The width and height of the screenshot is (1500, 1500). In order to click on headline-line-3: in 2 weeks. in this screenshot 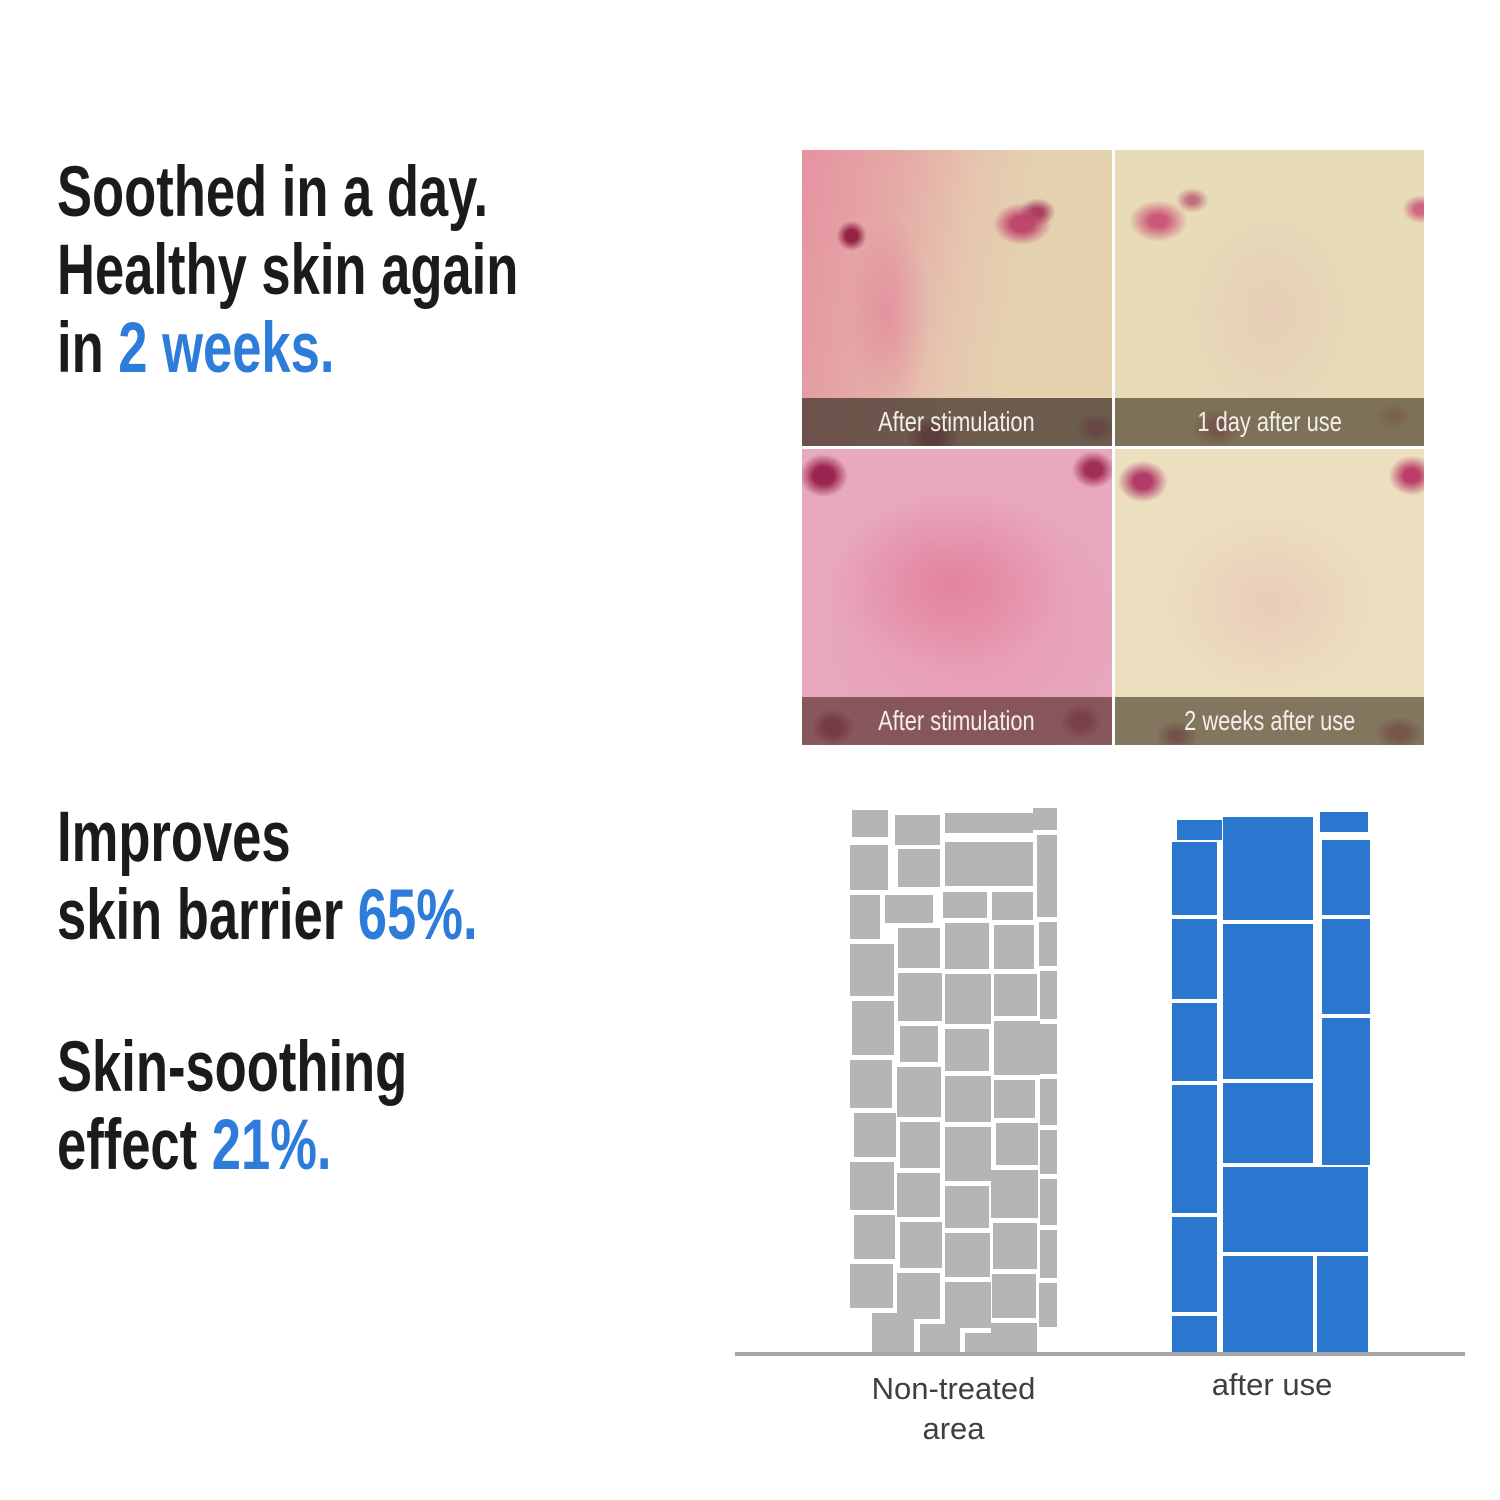, I will do `click(287, 349)`.